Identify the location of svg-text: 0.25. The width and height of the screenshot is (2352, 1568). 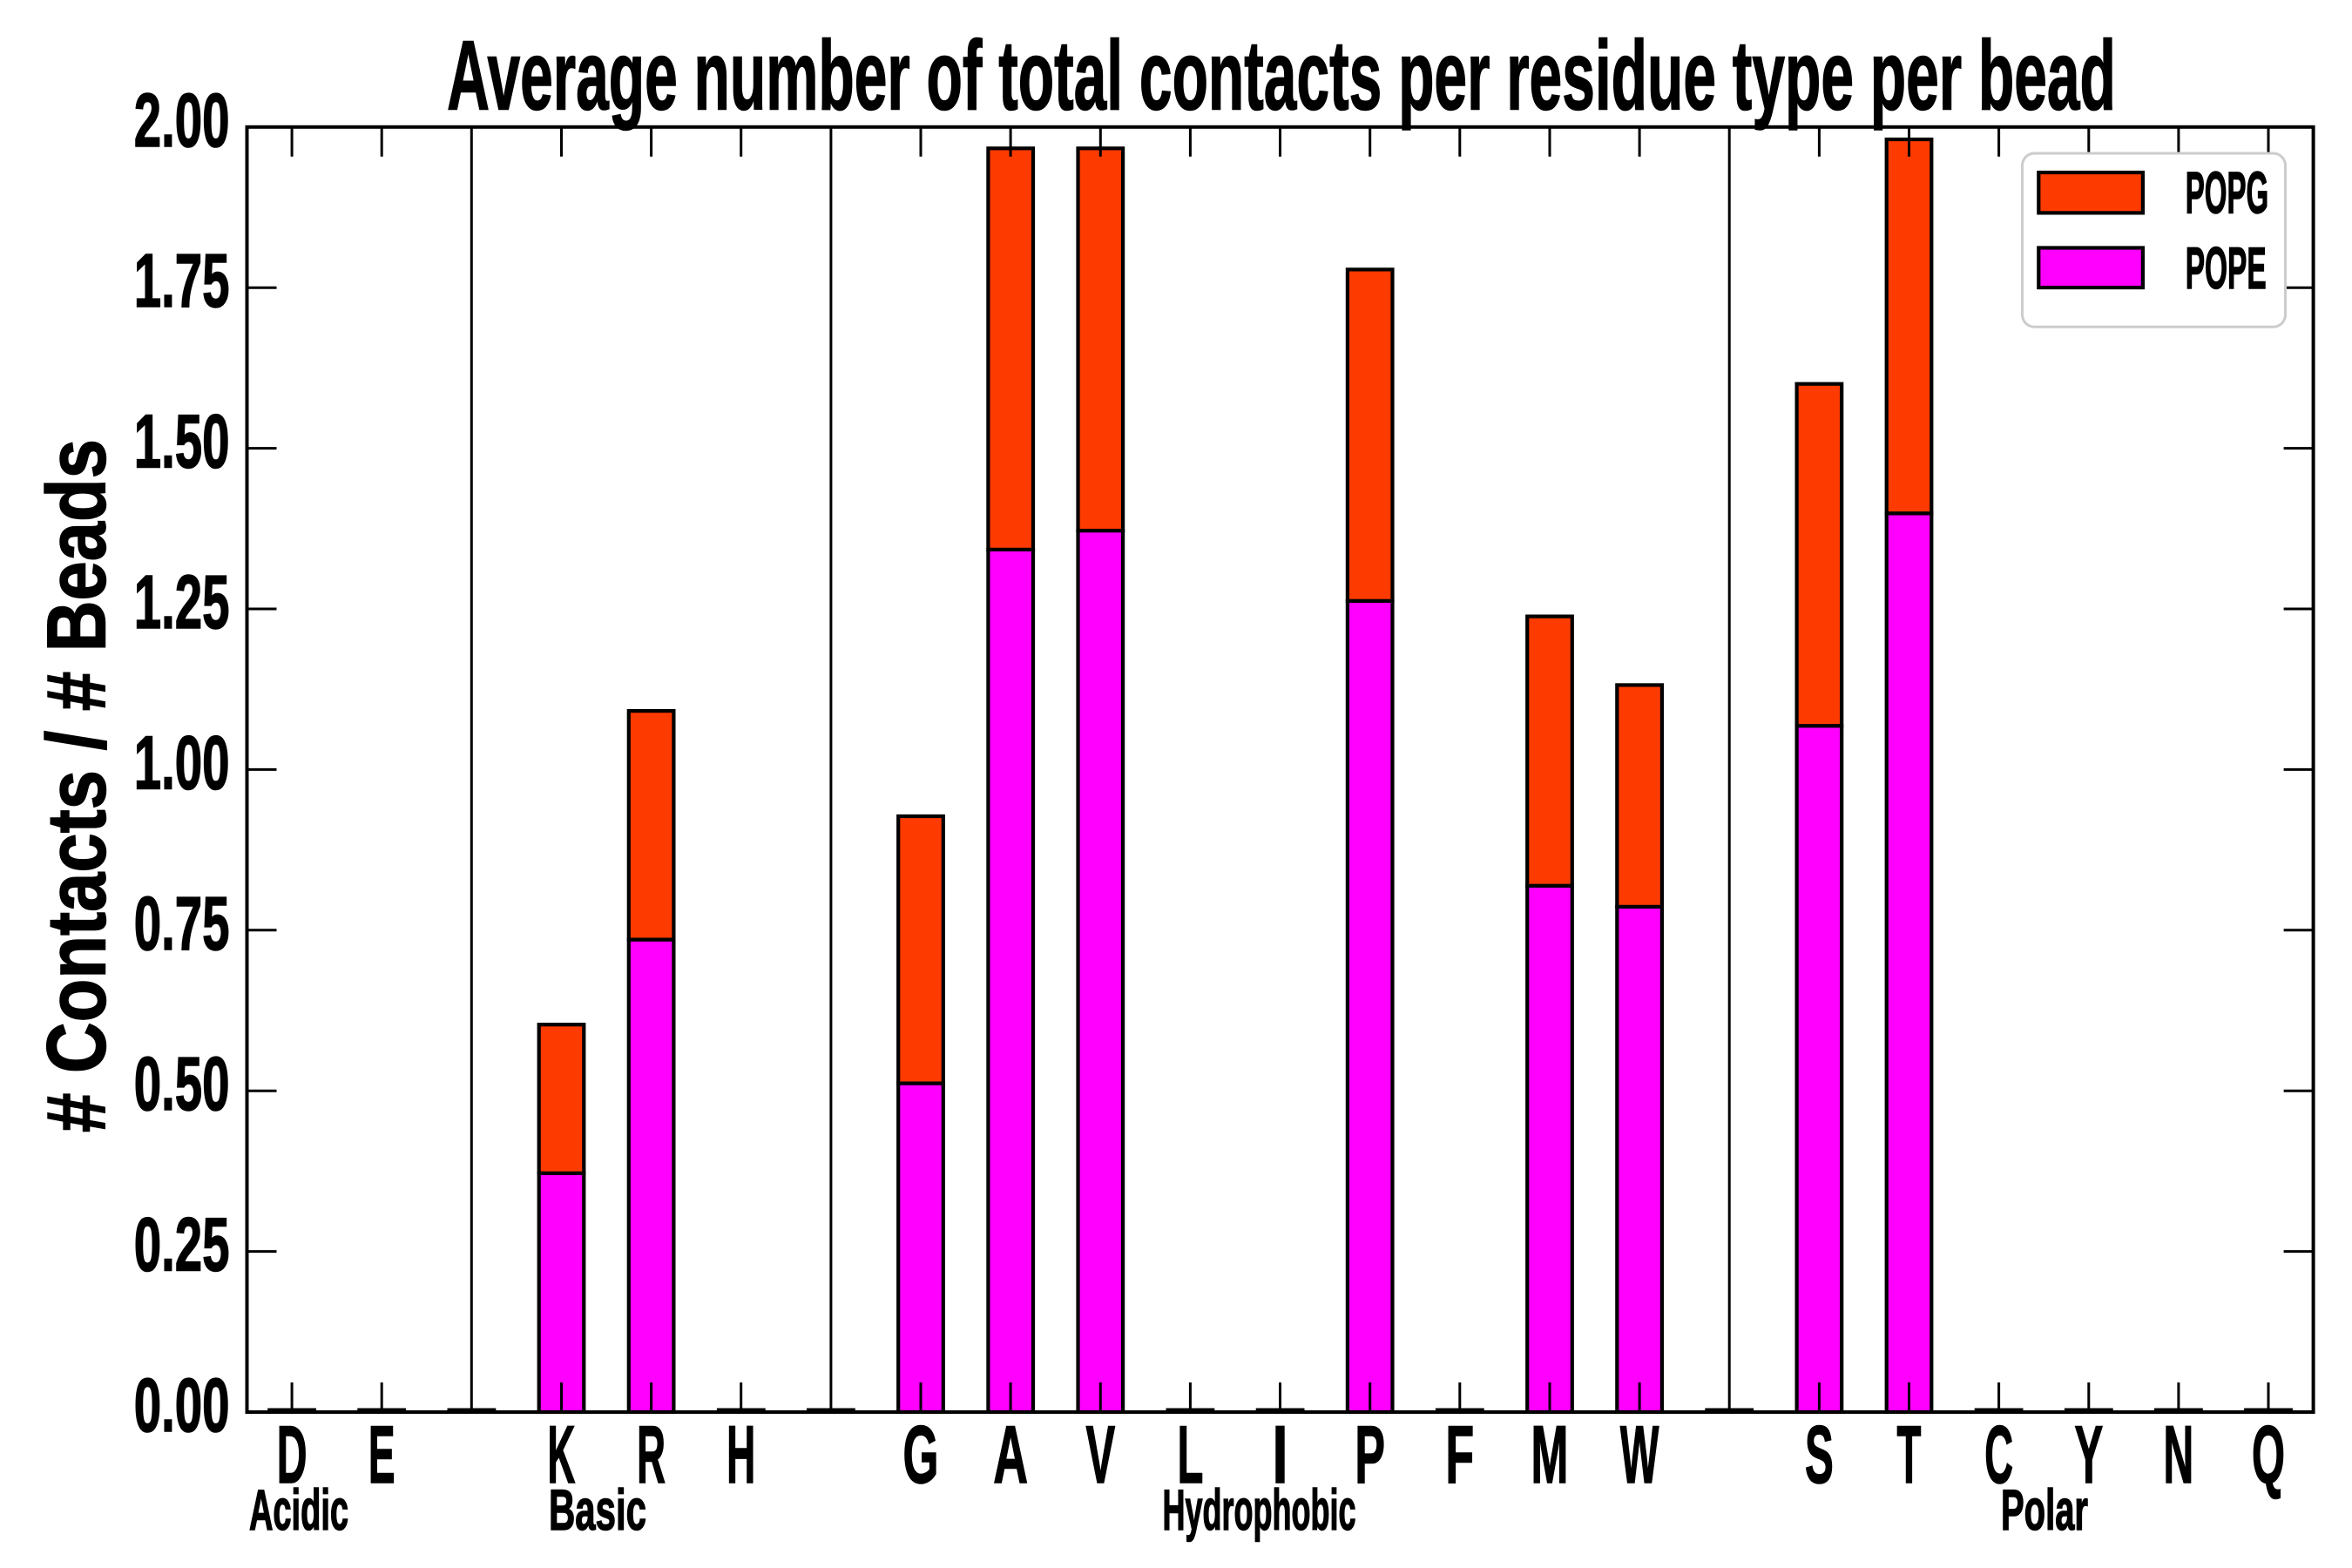
(182, 1245).